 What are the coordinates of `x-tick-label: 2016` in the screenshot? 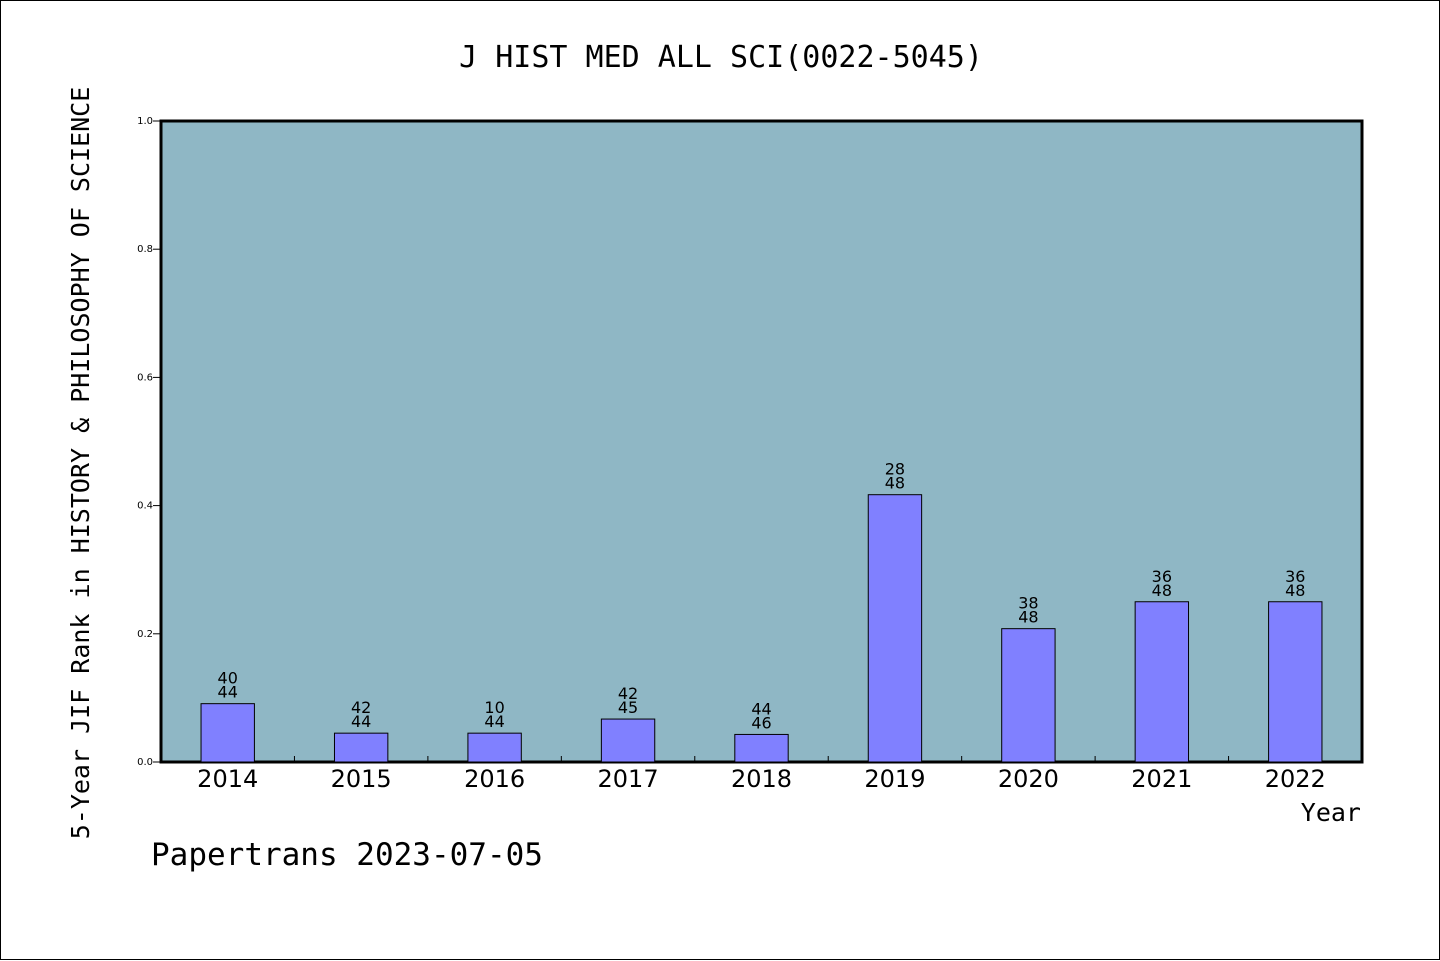 It's located at (494, 779).